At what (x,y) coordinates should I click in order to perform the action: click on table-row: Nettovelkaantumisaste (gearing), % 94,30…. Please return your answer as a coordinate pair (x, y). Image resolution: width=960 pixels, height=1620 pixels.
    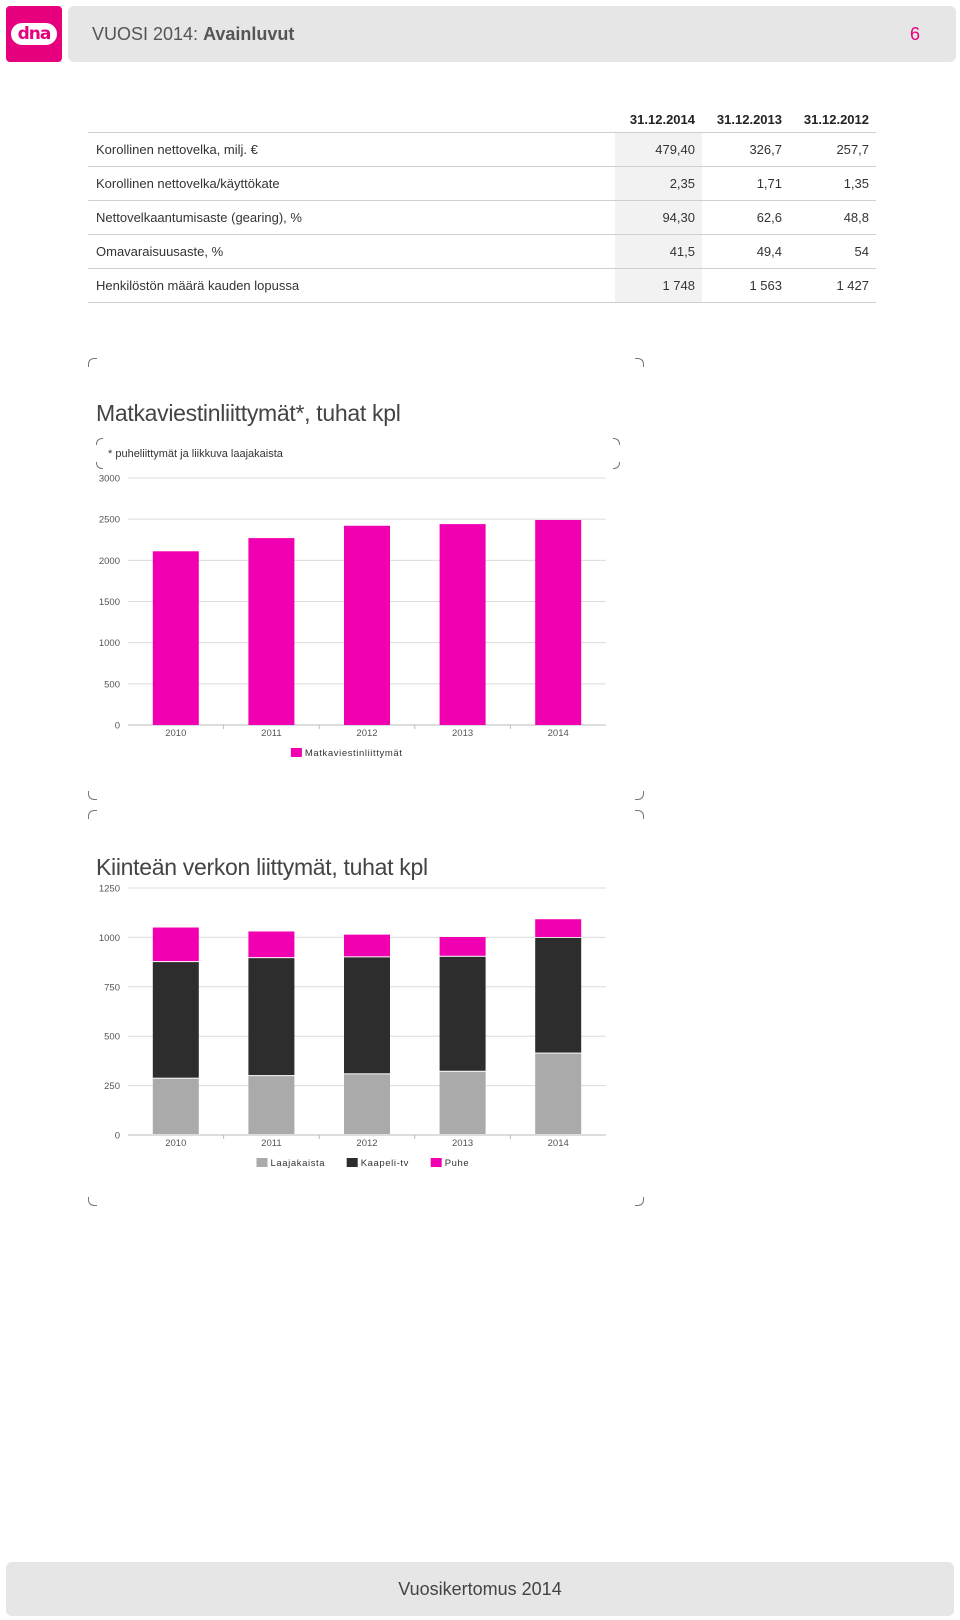
    Looking at the image, I should click on (482, 217).